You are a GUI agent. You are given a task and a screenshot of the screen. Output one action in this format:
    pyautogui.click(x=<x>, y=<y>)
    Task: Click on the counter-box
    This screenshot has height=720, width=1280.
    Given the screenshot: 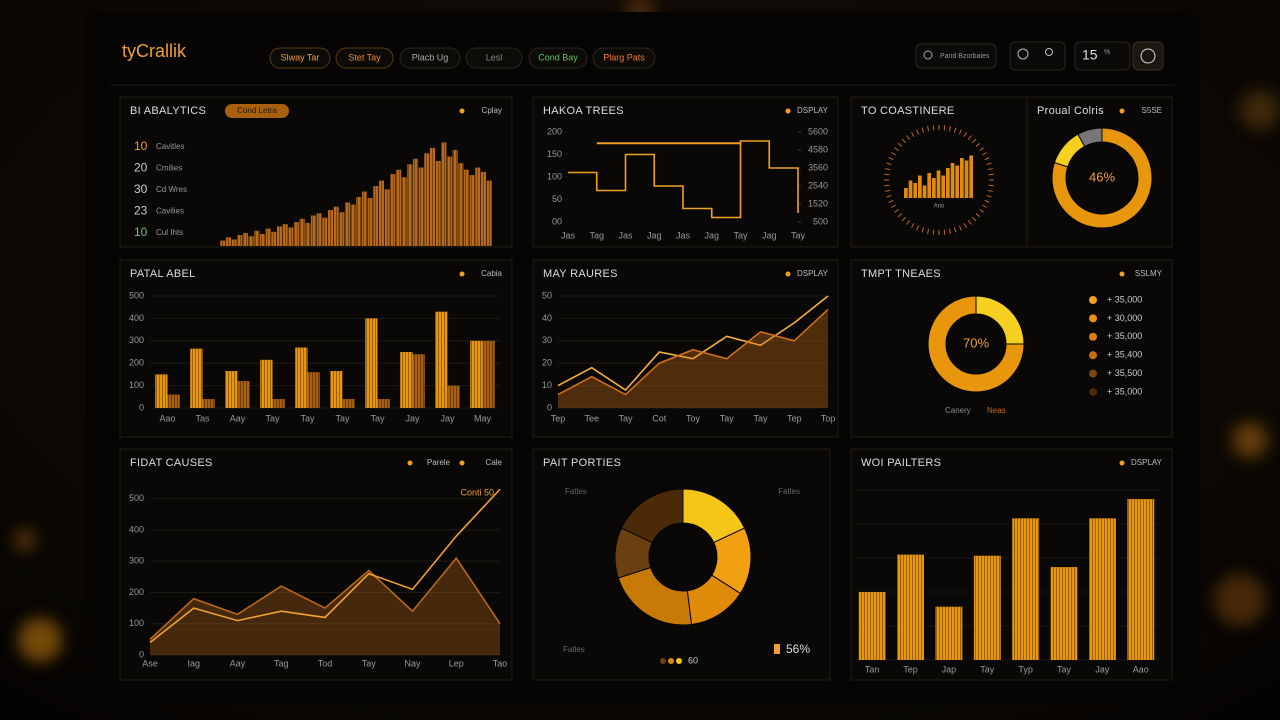 What is the action you would take?
    pyautogui.click(x=1102, y=56)
    